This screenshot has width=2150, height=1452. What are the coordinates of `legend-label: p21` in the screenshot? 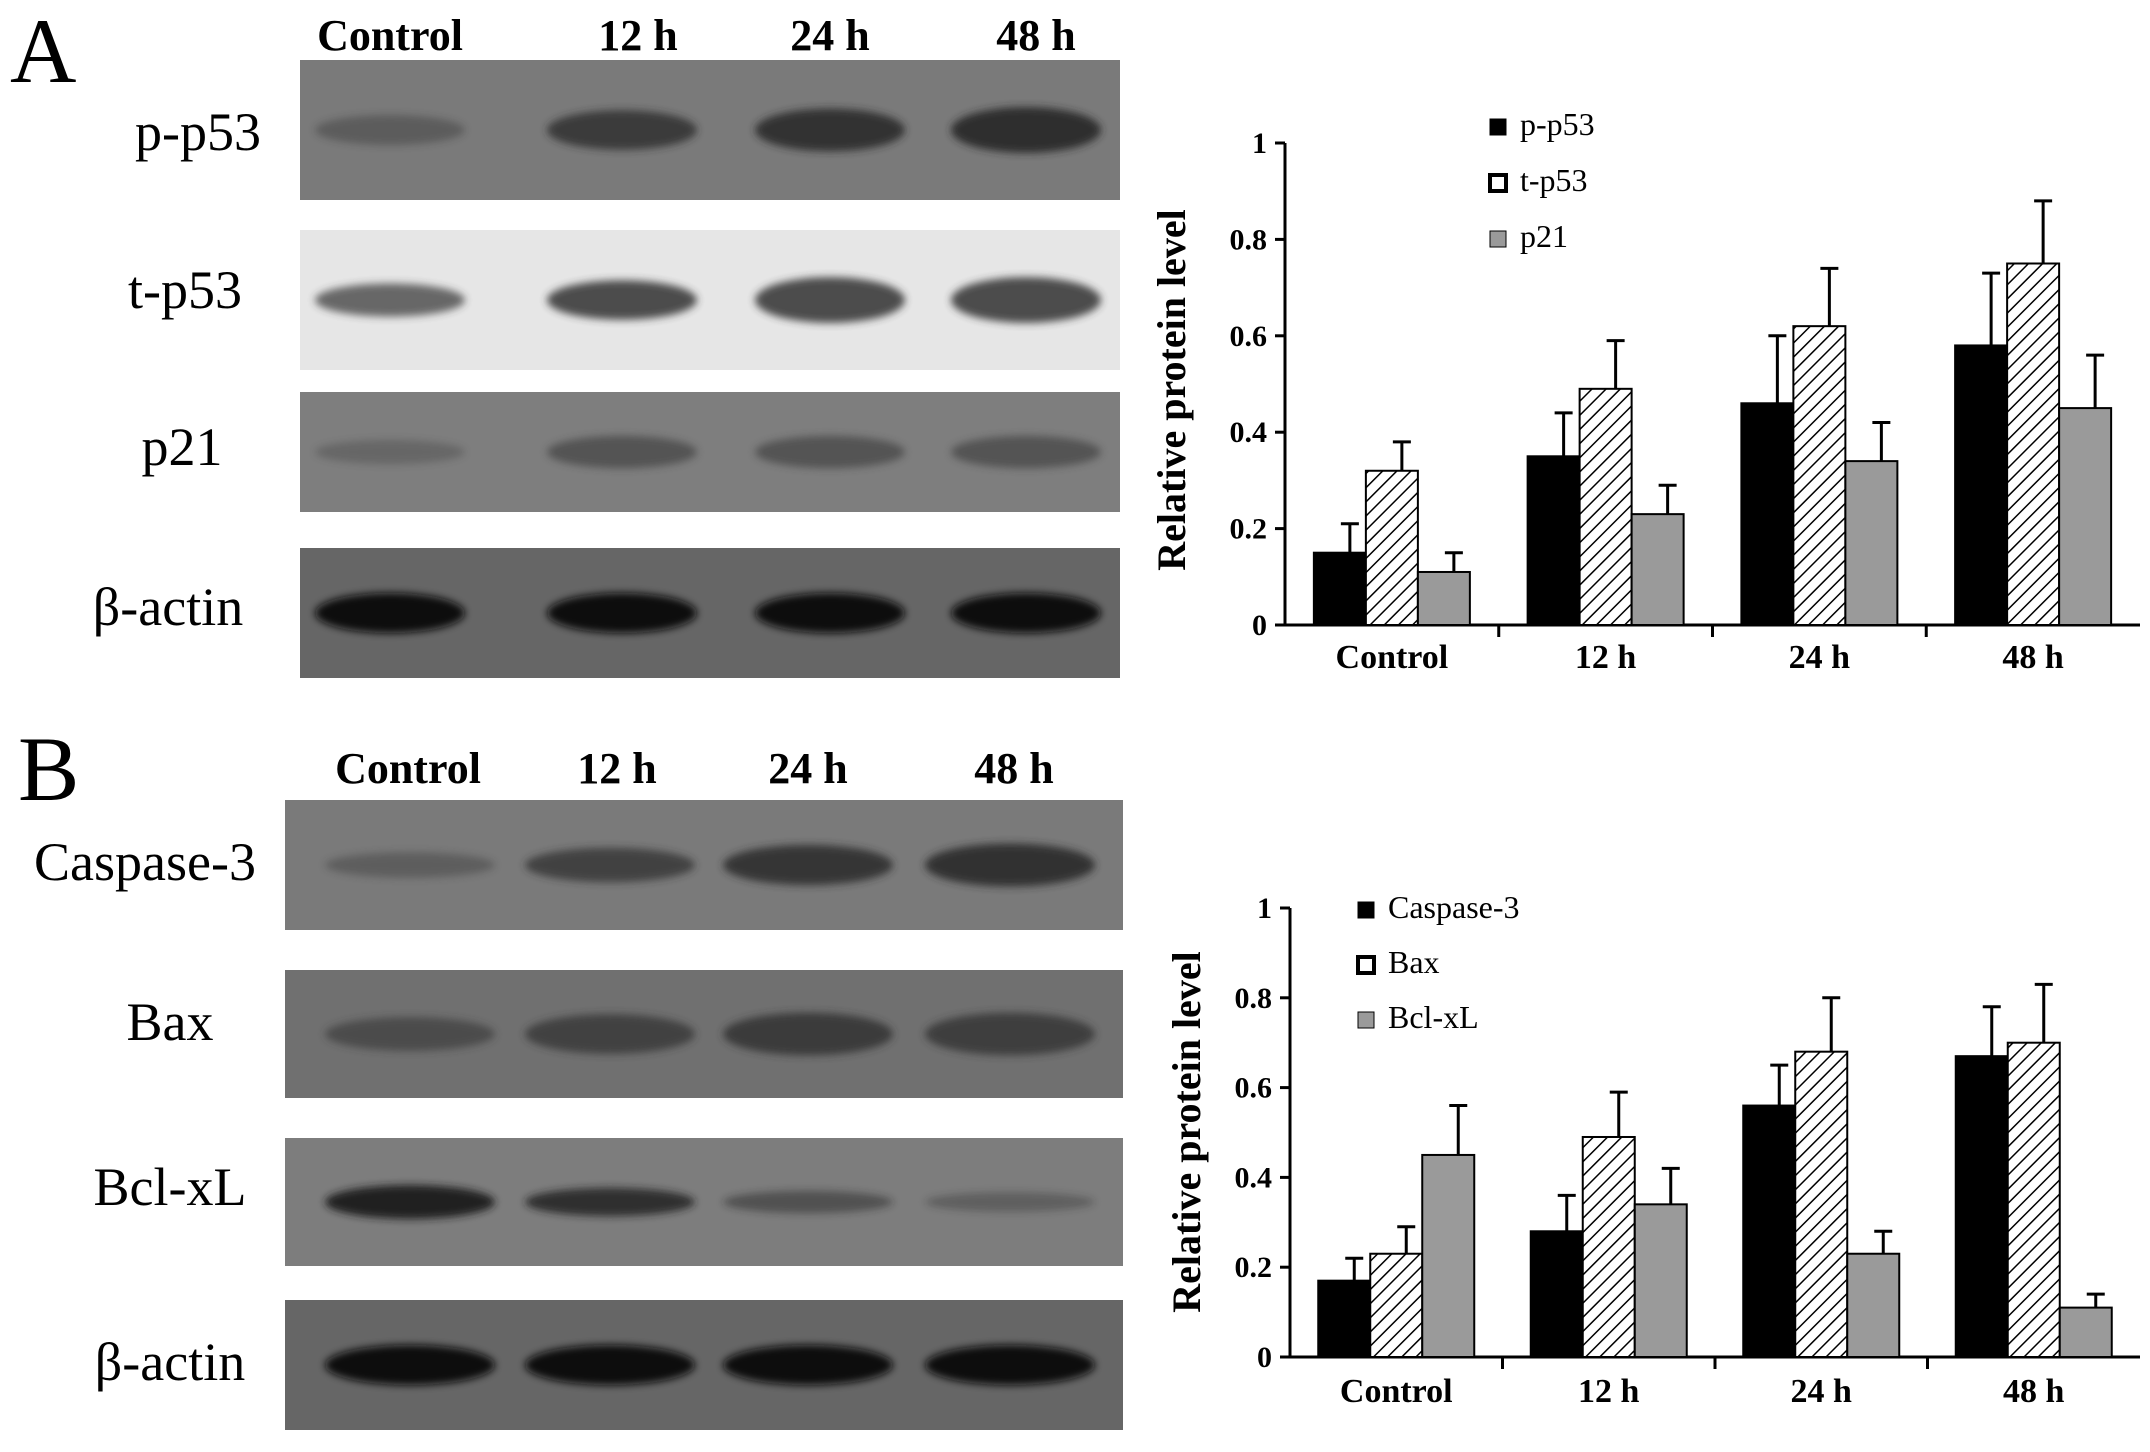 It's located at (1544, 236).